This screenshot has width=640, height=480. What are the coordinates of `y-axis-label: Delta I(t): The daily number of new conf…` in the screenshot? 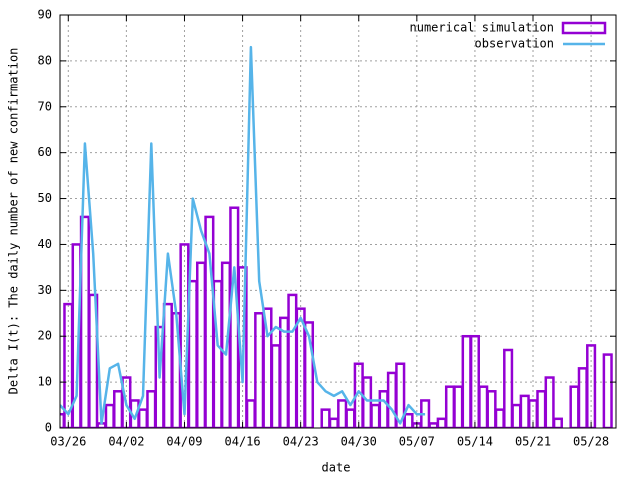 It's located at (14, 221).